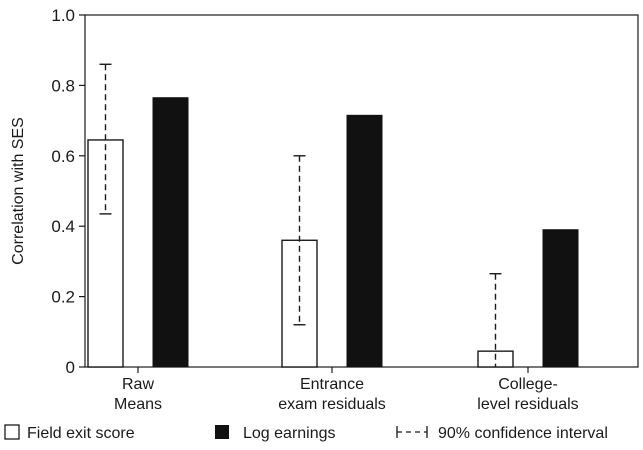 This screenshot has height=450, width=643. Describe the element at coordinates (138, 404) in the screenshot. I see `x-tick-label: Means` at that location.